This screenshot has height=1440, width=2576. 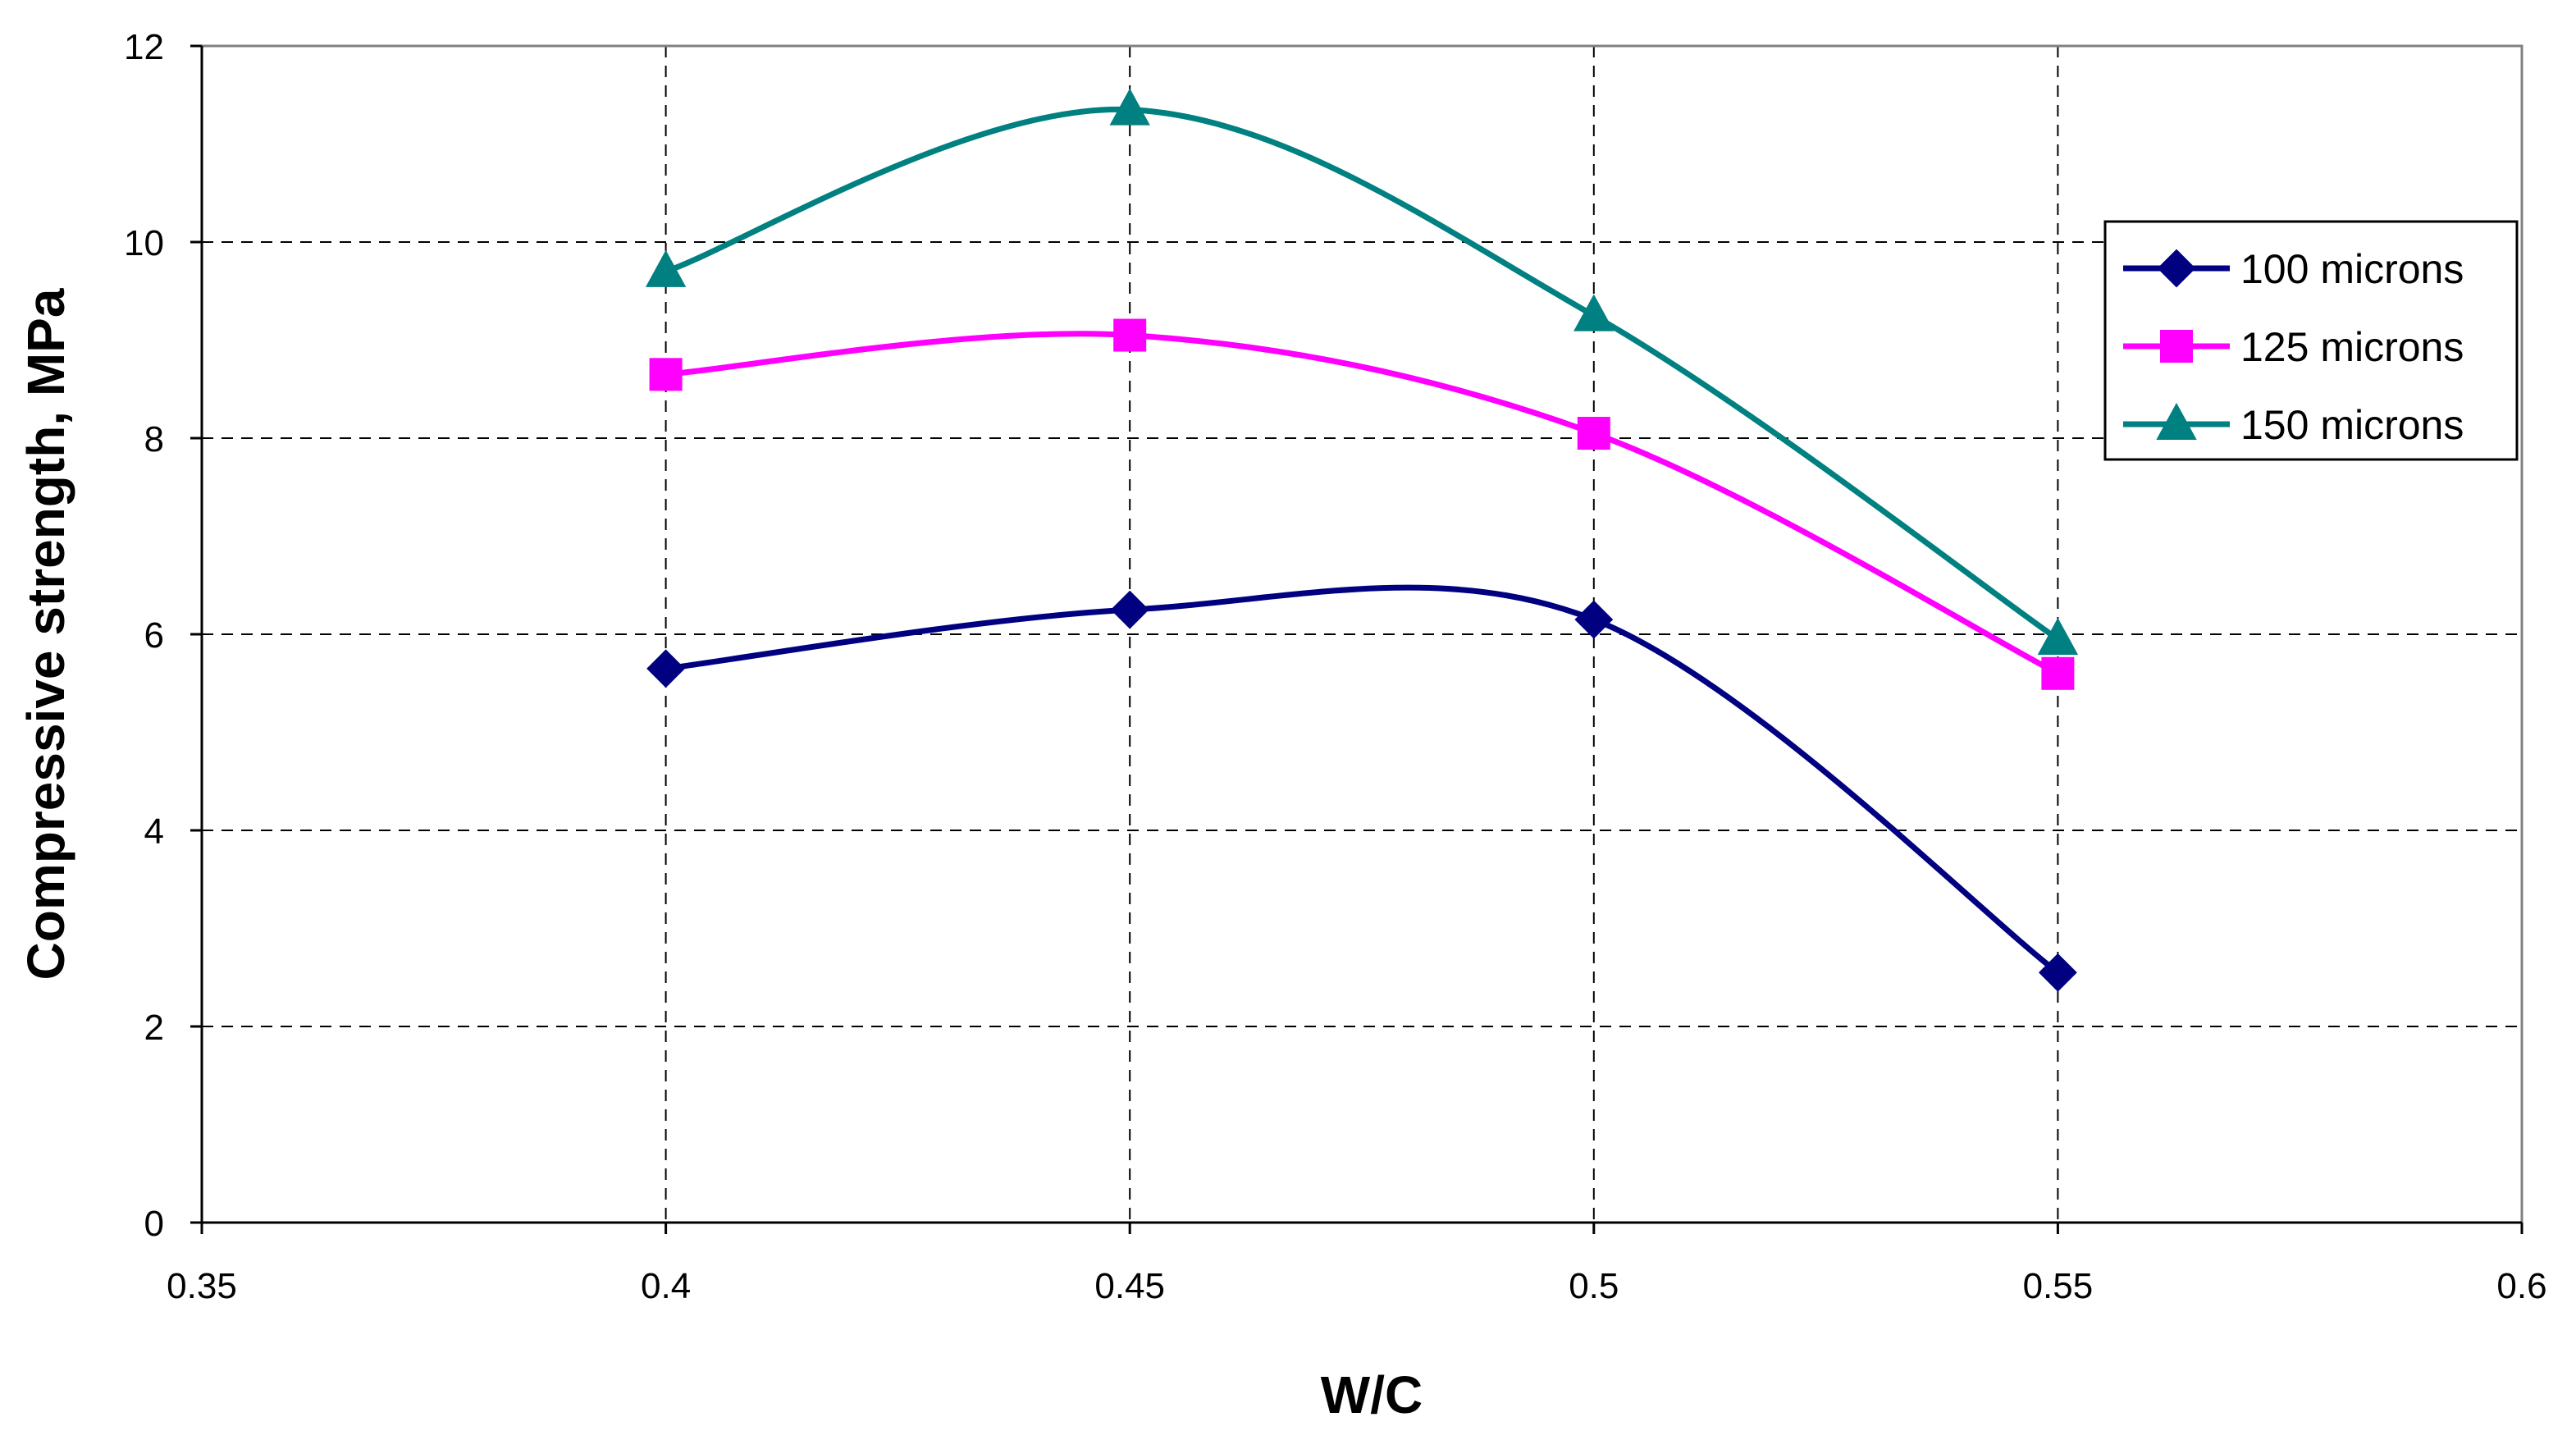 I want to click on y-axis-title: Compressive strength, MPa, so click(x=46, y=634).